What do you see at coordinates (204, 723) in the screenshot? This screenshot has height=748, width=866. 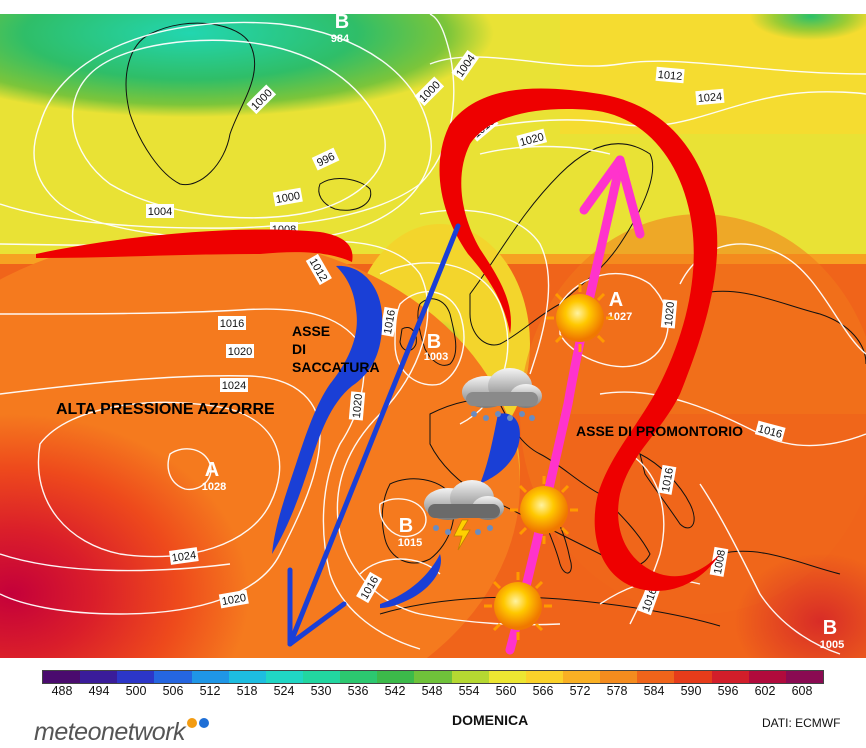 I see `logo-dot-blue` at bounding box center [204, 723].